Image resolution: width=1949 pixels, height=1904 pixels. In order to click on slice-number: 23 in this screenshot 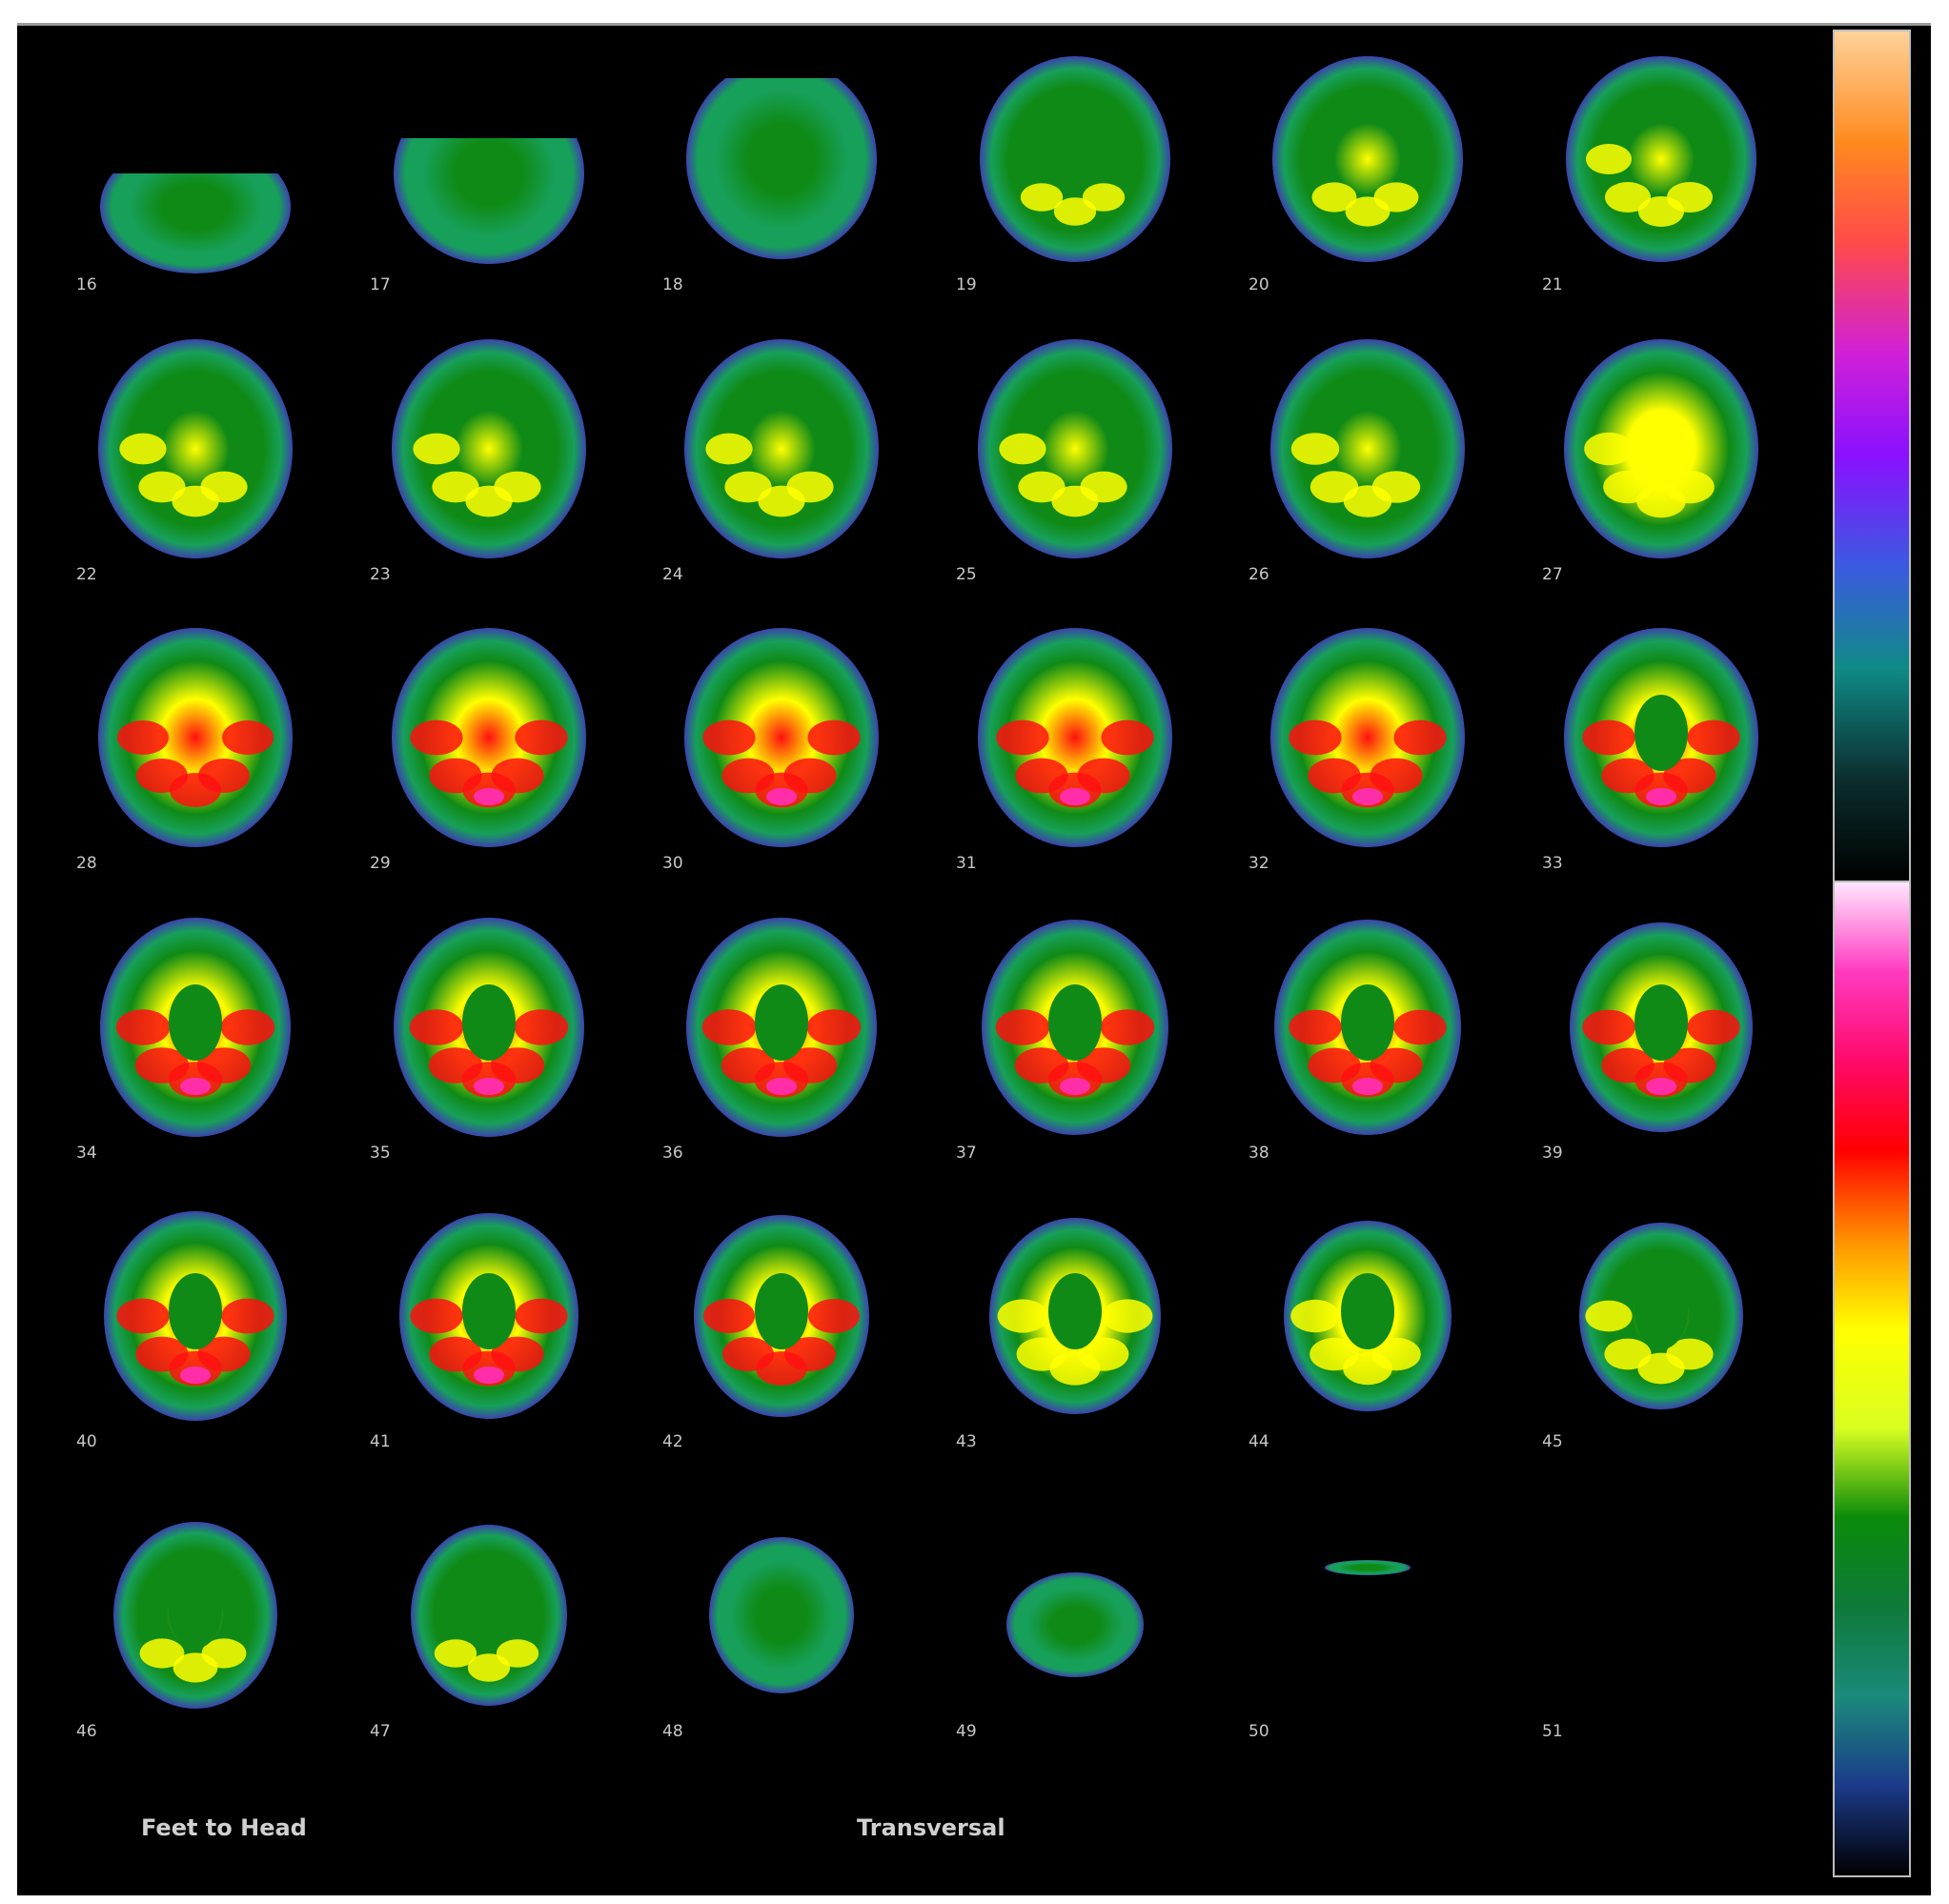, I will do `click(380, 574)`.